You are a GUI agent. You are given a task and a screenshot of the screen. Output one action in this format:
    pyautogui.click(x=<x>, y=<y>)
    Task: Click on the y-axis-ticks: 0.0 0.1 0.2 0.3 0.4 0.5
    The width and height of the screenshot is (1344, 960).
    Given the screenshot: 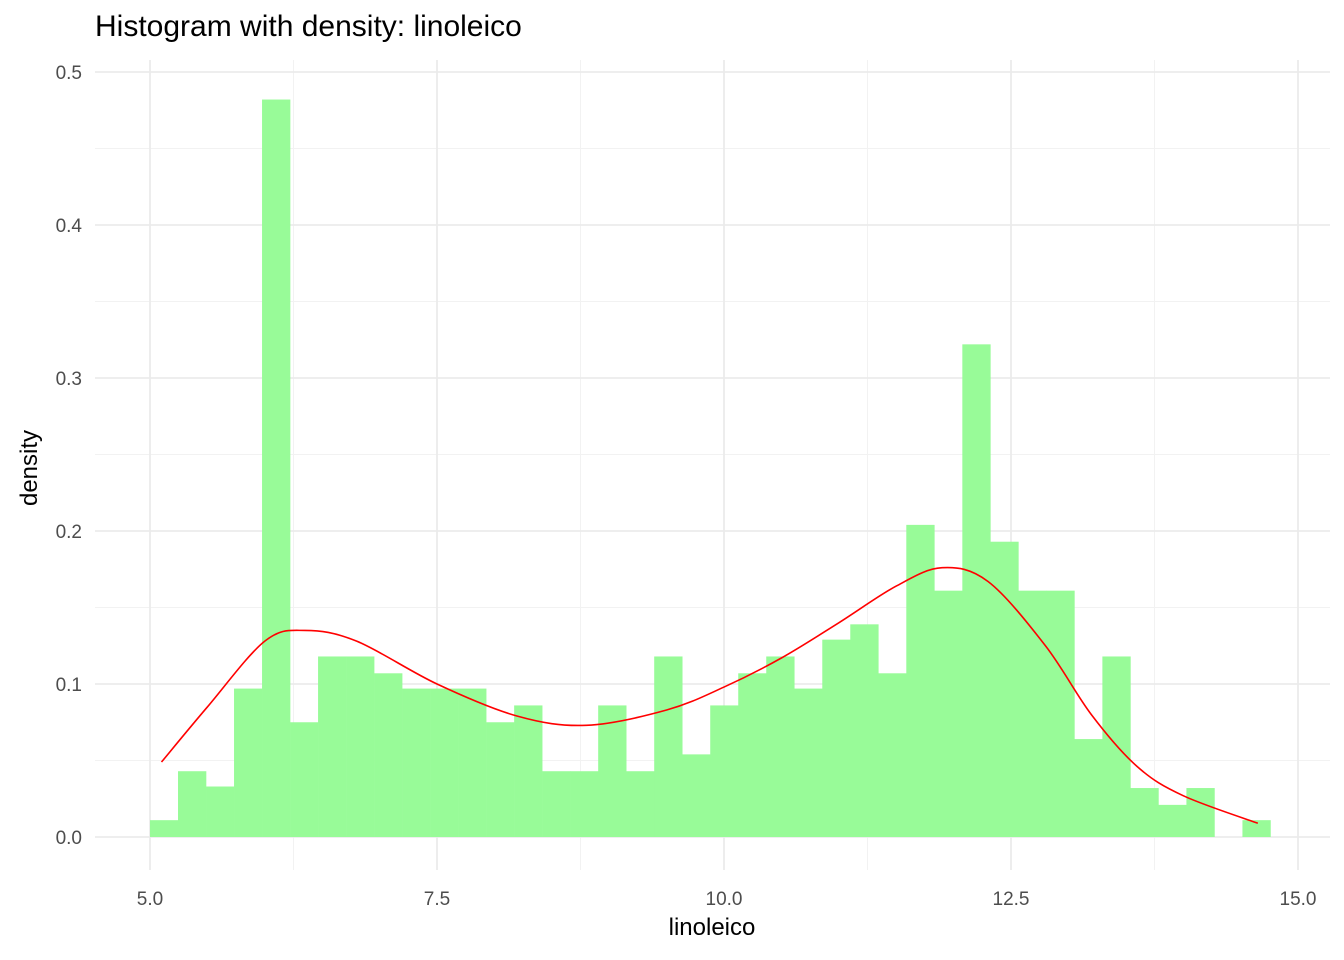 What is the action you would take?
    pyautogui.click(x=69, y=456)
    